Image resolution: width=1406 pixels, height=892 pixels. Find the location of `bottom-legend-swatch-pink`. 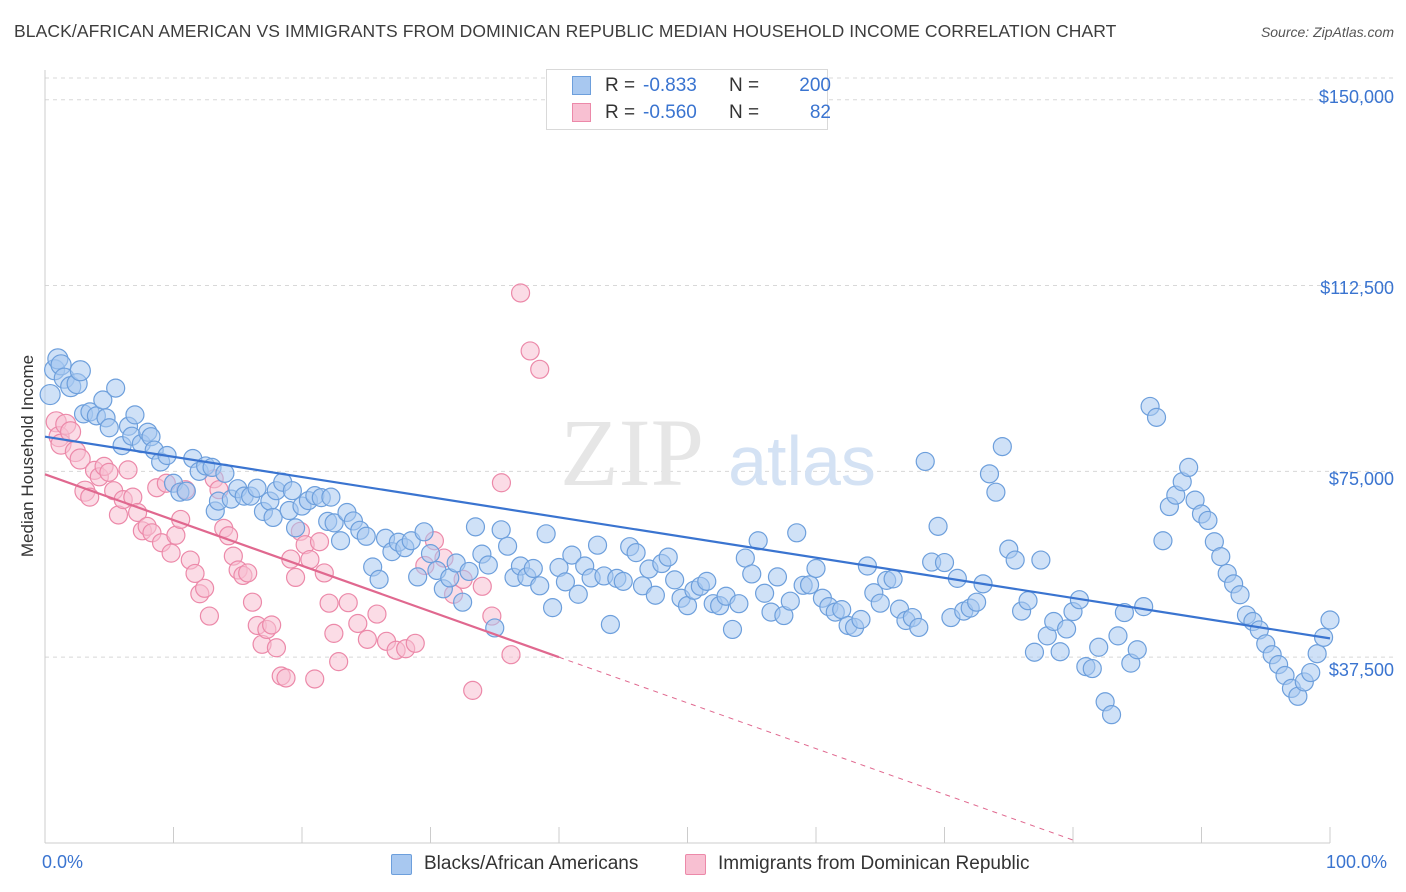

bottom-legend-swatch-pink is located at coordinates (695, 864).